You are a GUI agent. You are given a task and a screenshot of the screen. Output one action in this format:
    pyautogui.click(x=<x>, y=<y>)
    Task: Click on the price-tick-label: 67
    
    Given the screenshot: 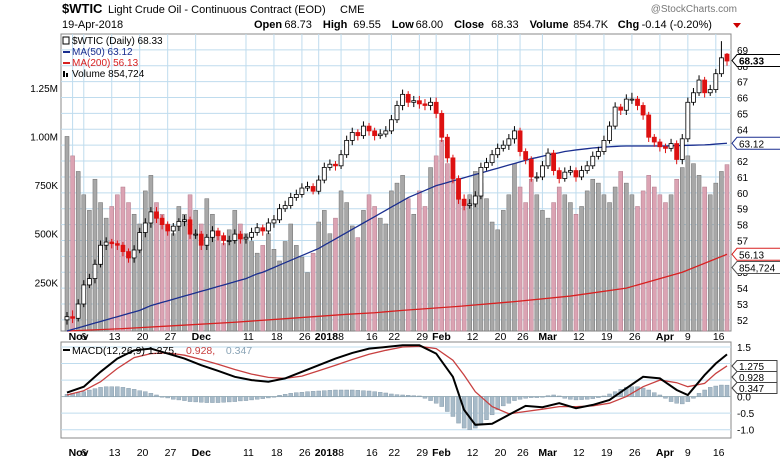 What is the action you would take?
    pyautogui.click(x=743, y=83)
    